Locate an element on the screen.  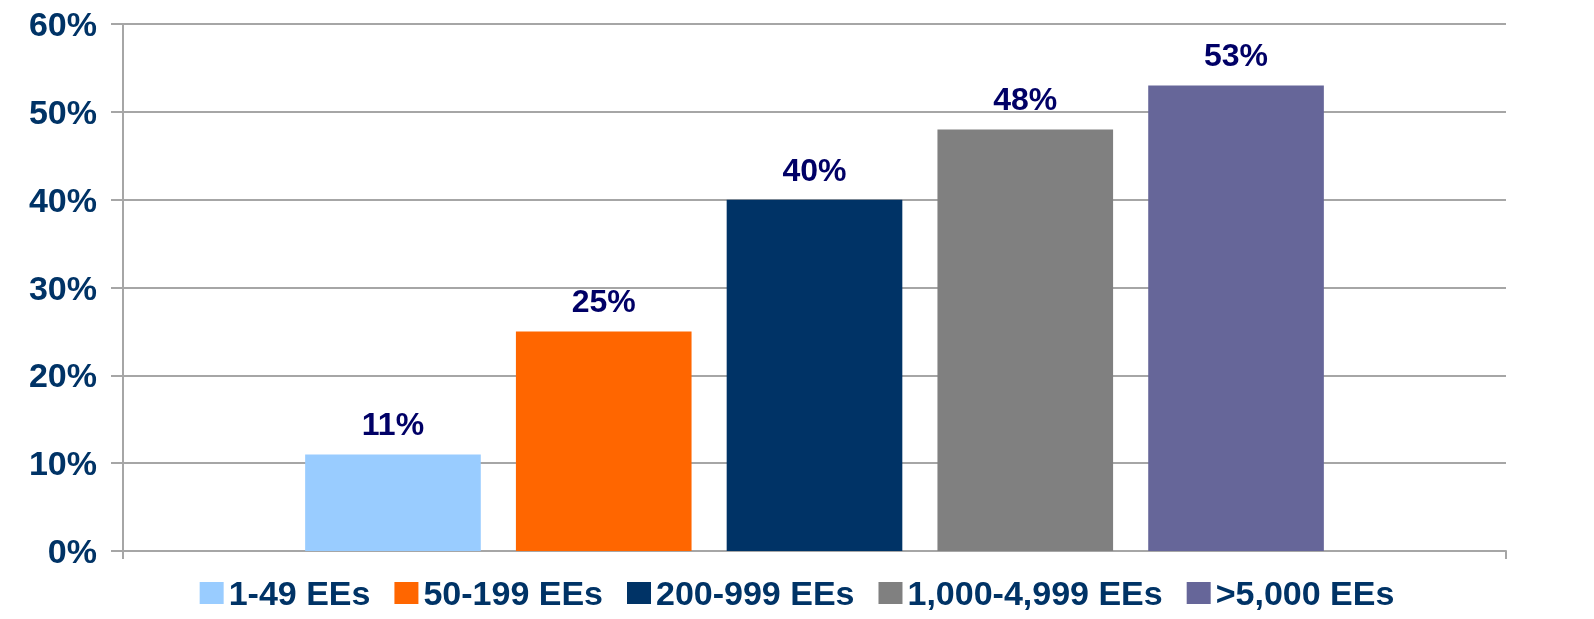
y-tick-label: 30% is located at coordinates (62, 287).